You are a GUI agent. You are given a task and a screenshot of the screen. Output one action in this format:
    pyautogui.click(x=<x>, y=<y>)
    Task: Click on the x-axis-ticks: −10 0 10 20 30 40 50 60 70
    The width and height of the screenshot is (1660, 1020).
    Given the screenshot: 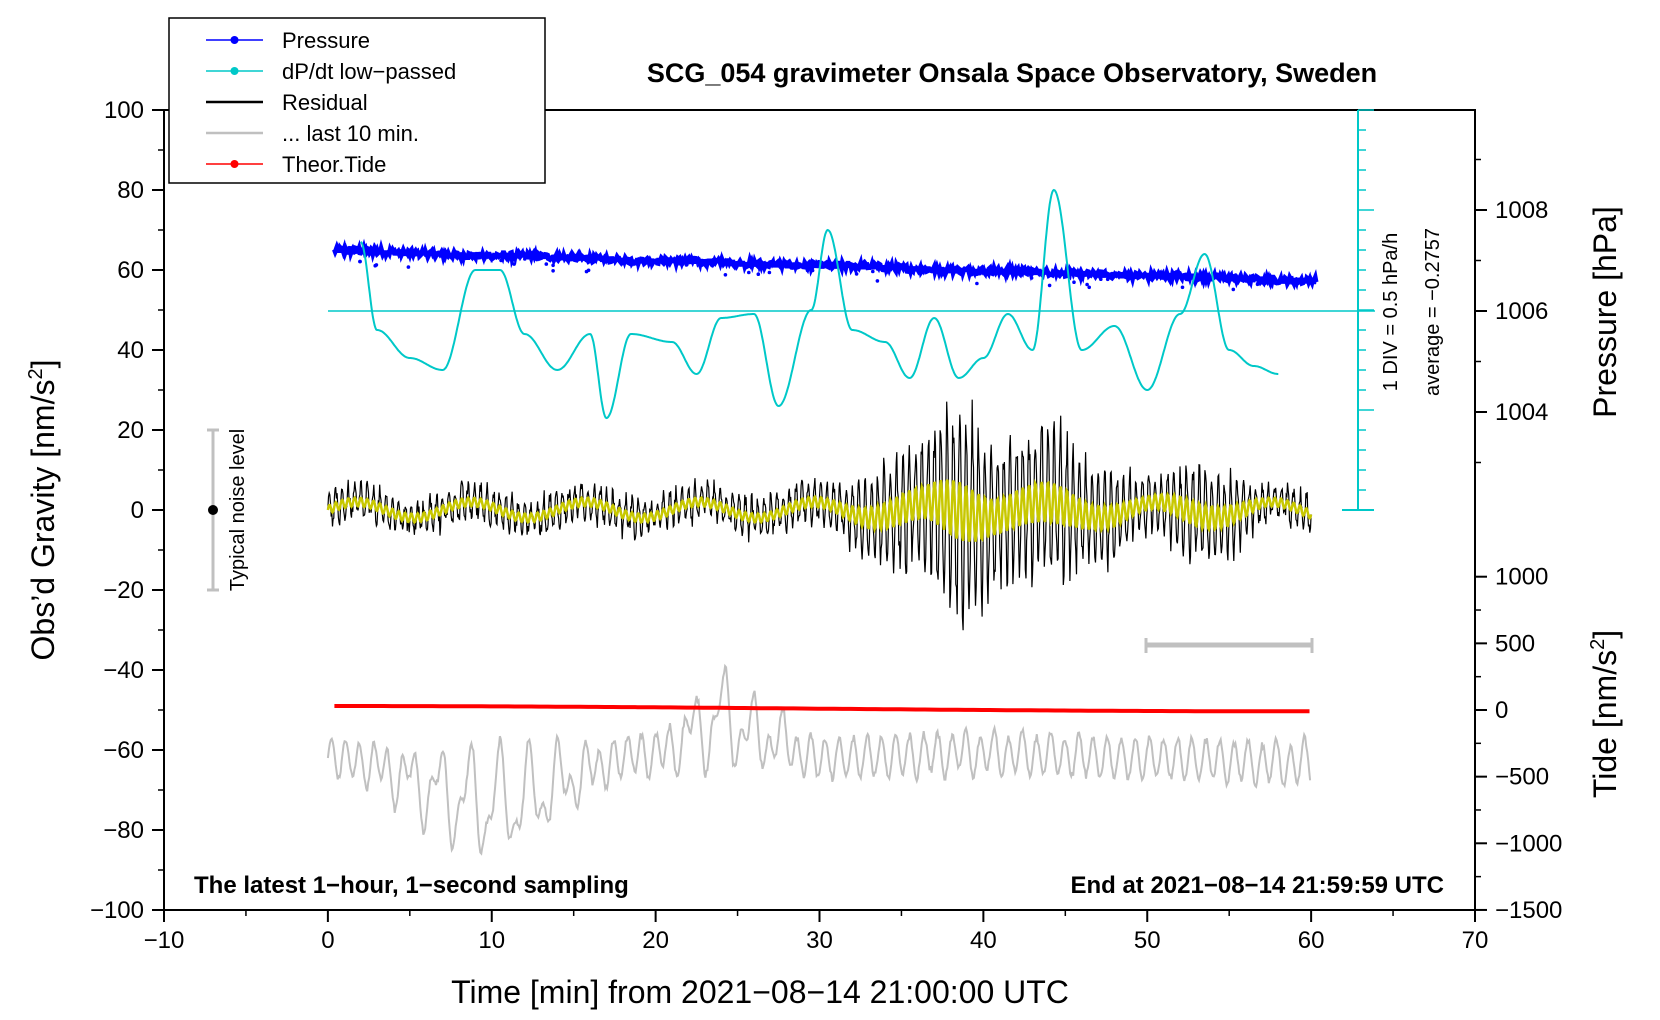 What is the action you would take?
    pyautogui.click(x=816, y=932)
    